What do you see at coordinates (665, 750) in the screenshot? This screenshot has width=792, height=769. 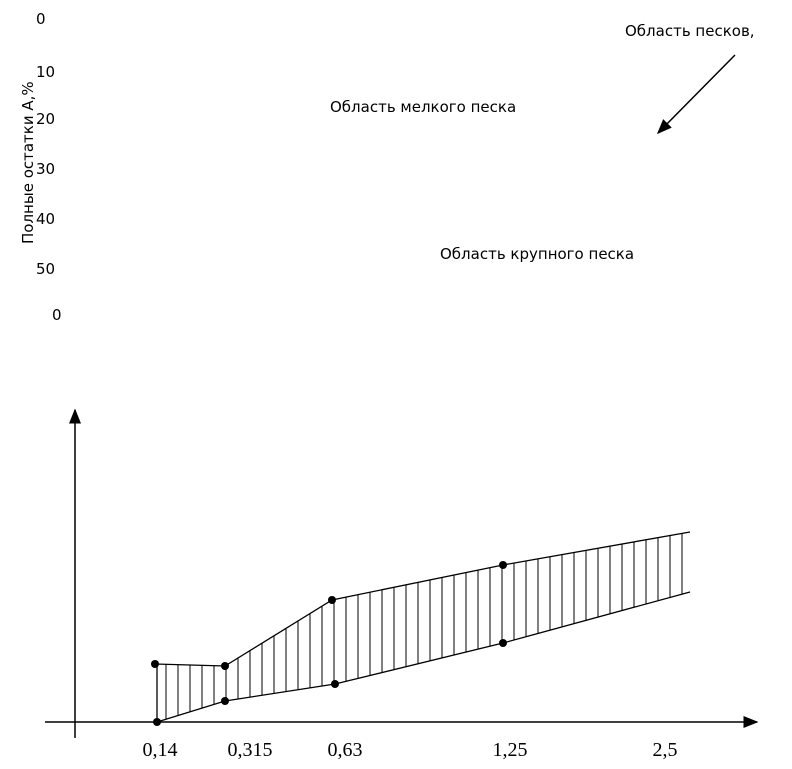 I see `x-label: 2,5` at bounding box center [665, 750].